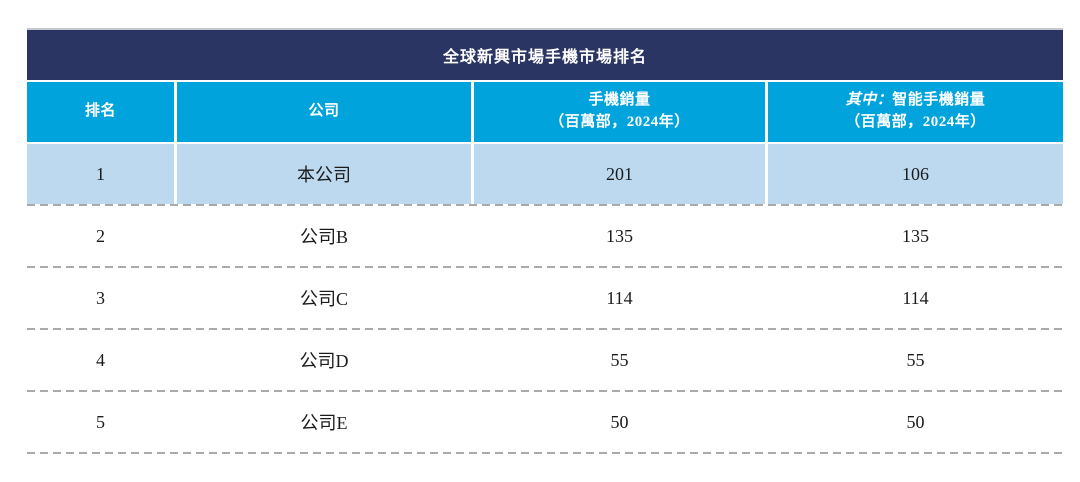 This screenshot has width=1080, height=482. Describe the element at coordinates (619, 112) in the screenshot. I see `header-phone-sales: 手機銷量 （百萬部，2024年）` at that location.